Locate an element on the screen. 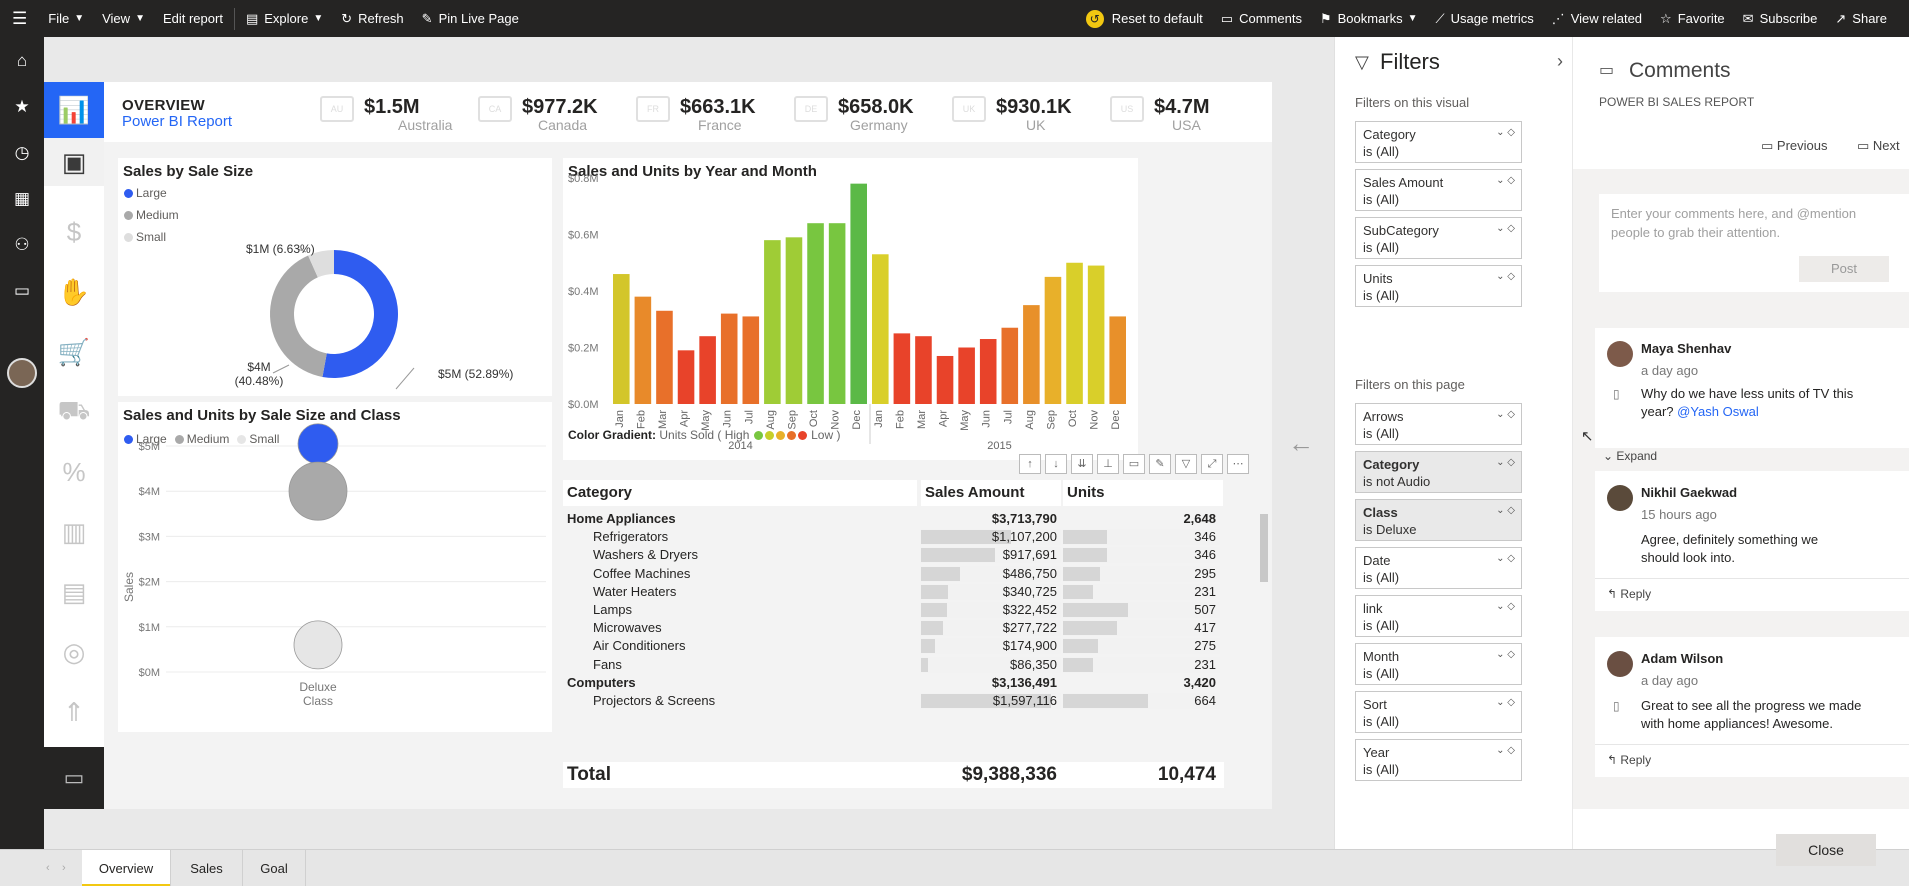 The image size is (1909, 886). tab-scroll-right-icon: › is located at coordinates (64, 868).